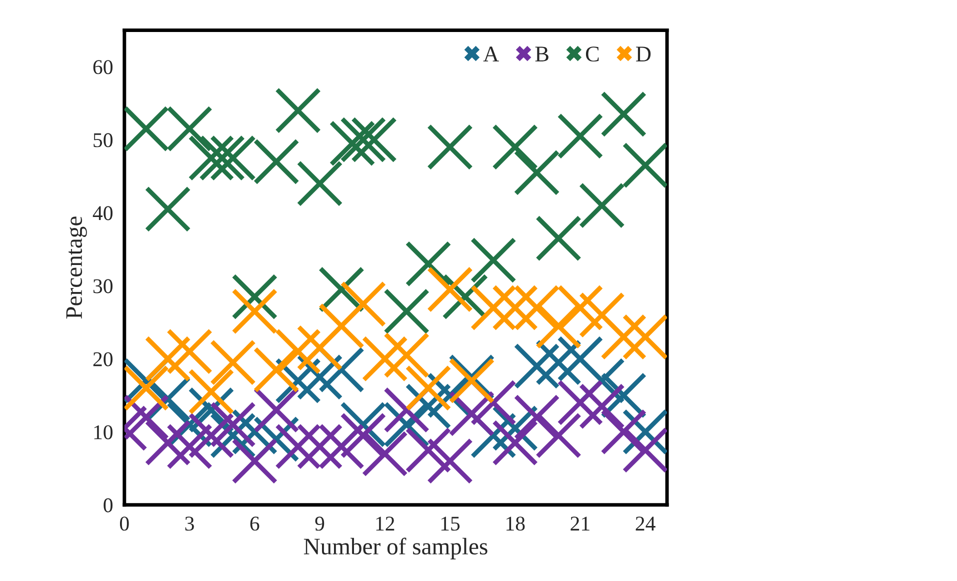  What do you see at coordinates (102, 213) in the screenshot?
I see `y-tick-label: 40` at bounding box center [102, 213].